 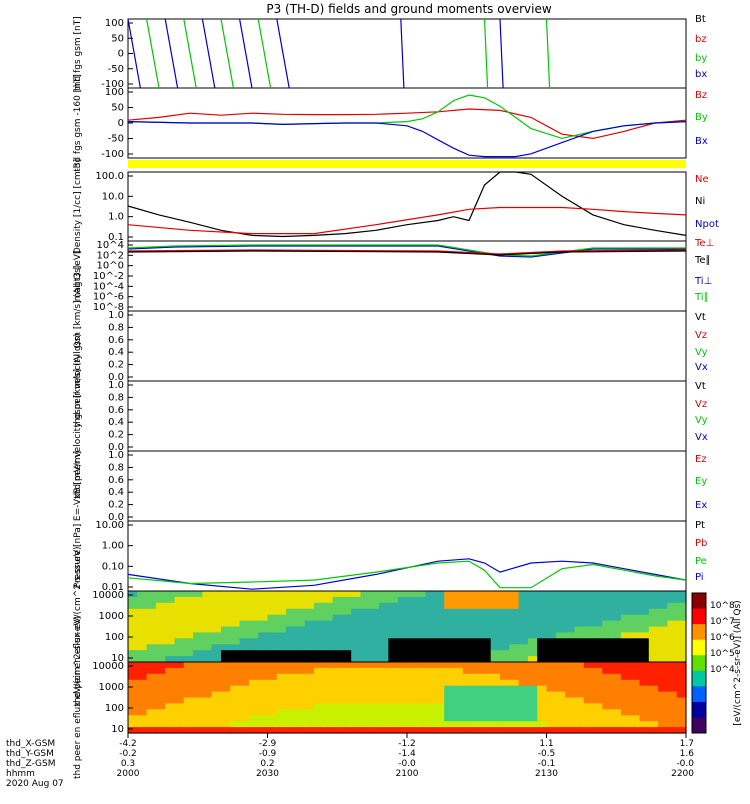 What do you see at coordinates (406, 250) in the screenshot?
I see `series-tipara` at bounding box center [406, 250].